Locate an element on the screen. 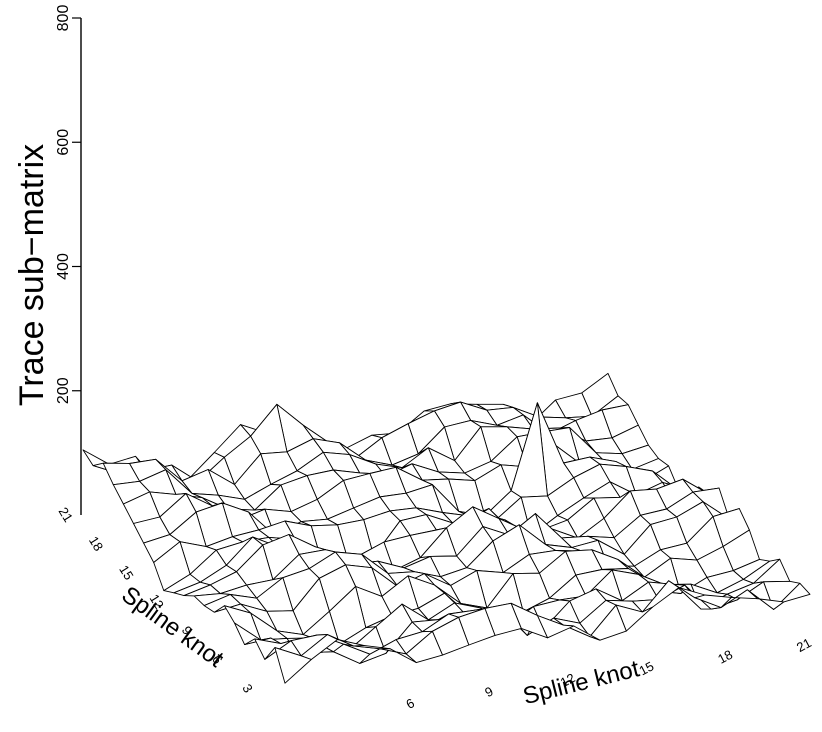 The image size is (822, 732). x-tick-label: 18 is located at coordinates (725, 657).